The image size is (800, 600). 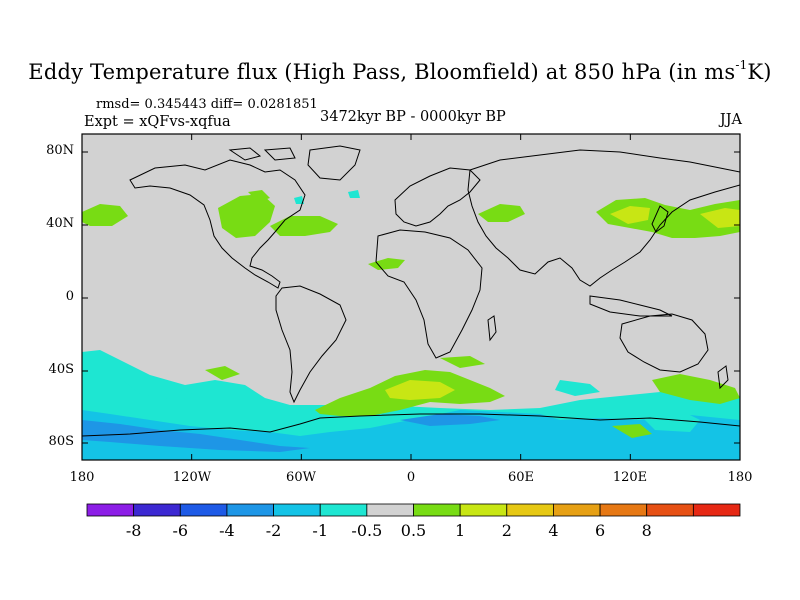 I want to click on lat-tick-label: 40N, so click(x=60, y=223).